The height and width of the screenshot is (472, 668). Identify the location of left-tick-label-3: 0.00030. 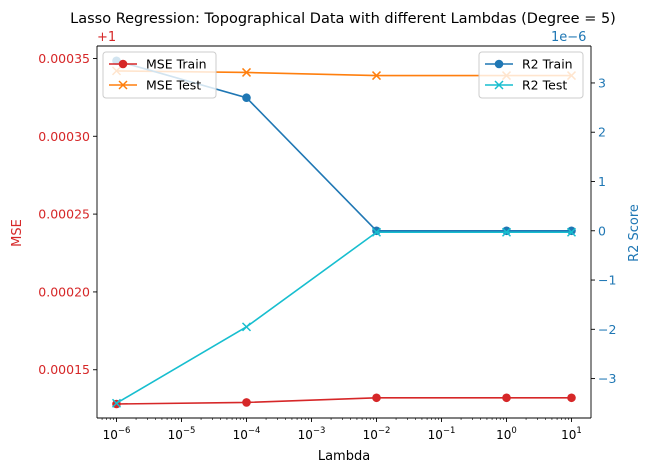
(64, 136).